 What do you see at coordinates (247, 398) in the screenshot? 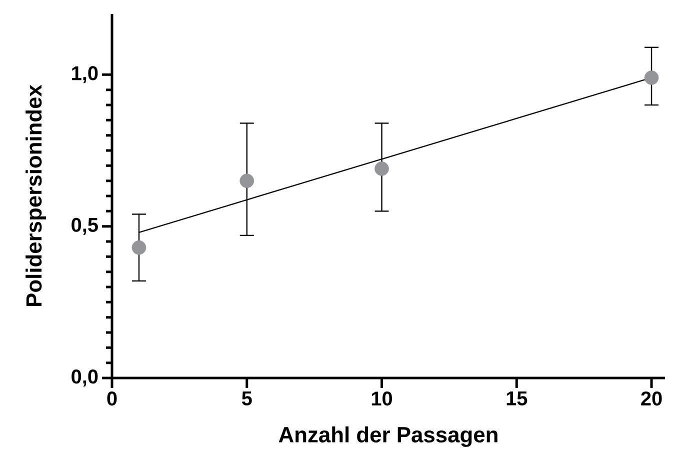
I see `x-tick-label: 5` at bounding box center [247, 398].